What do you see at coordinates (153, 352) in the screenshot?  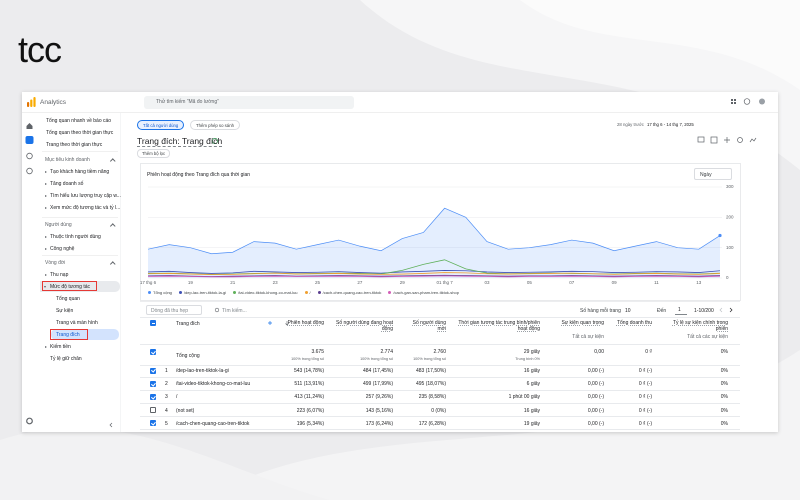 I see `select-total` at bounding box center [153, 352].